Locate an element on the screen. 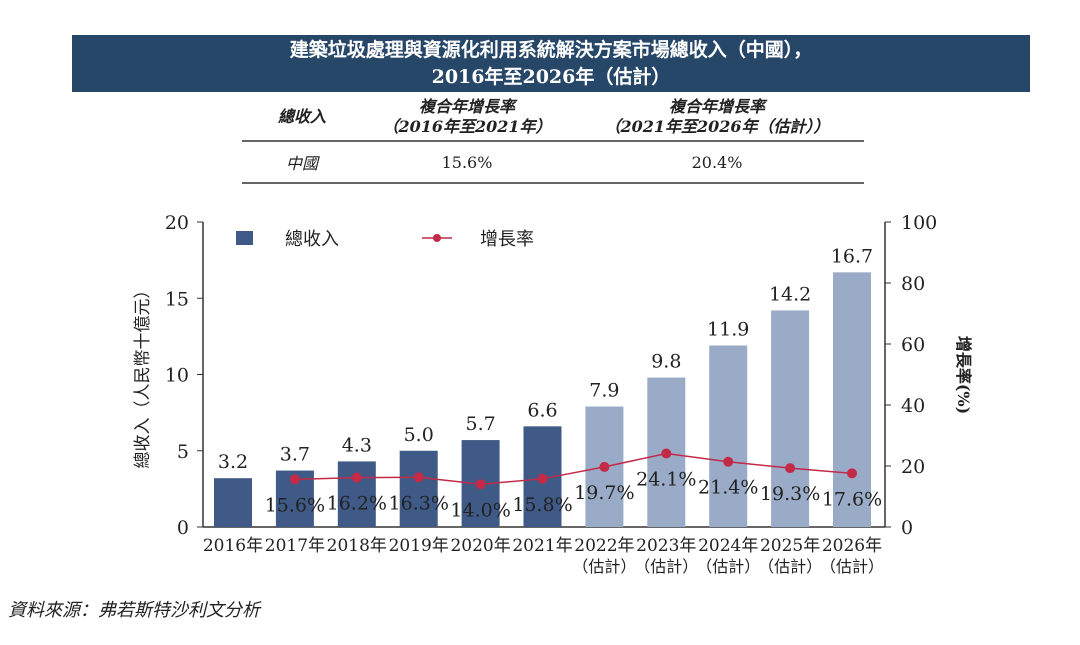  bar-value-label: 5.7 is located at coordinates (480, 424).